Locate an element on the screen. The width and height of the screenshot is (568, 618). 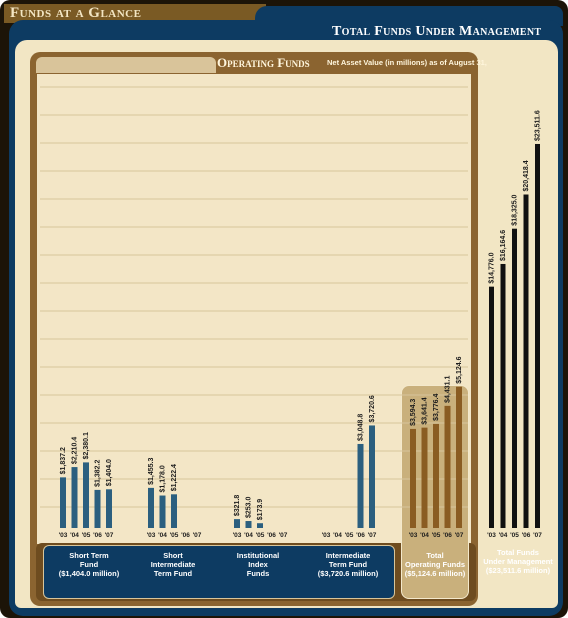
bar-value-label: $3,594.3 is located at coordinates (413, 412).